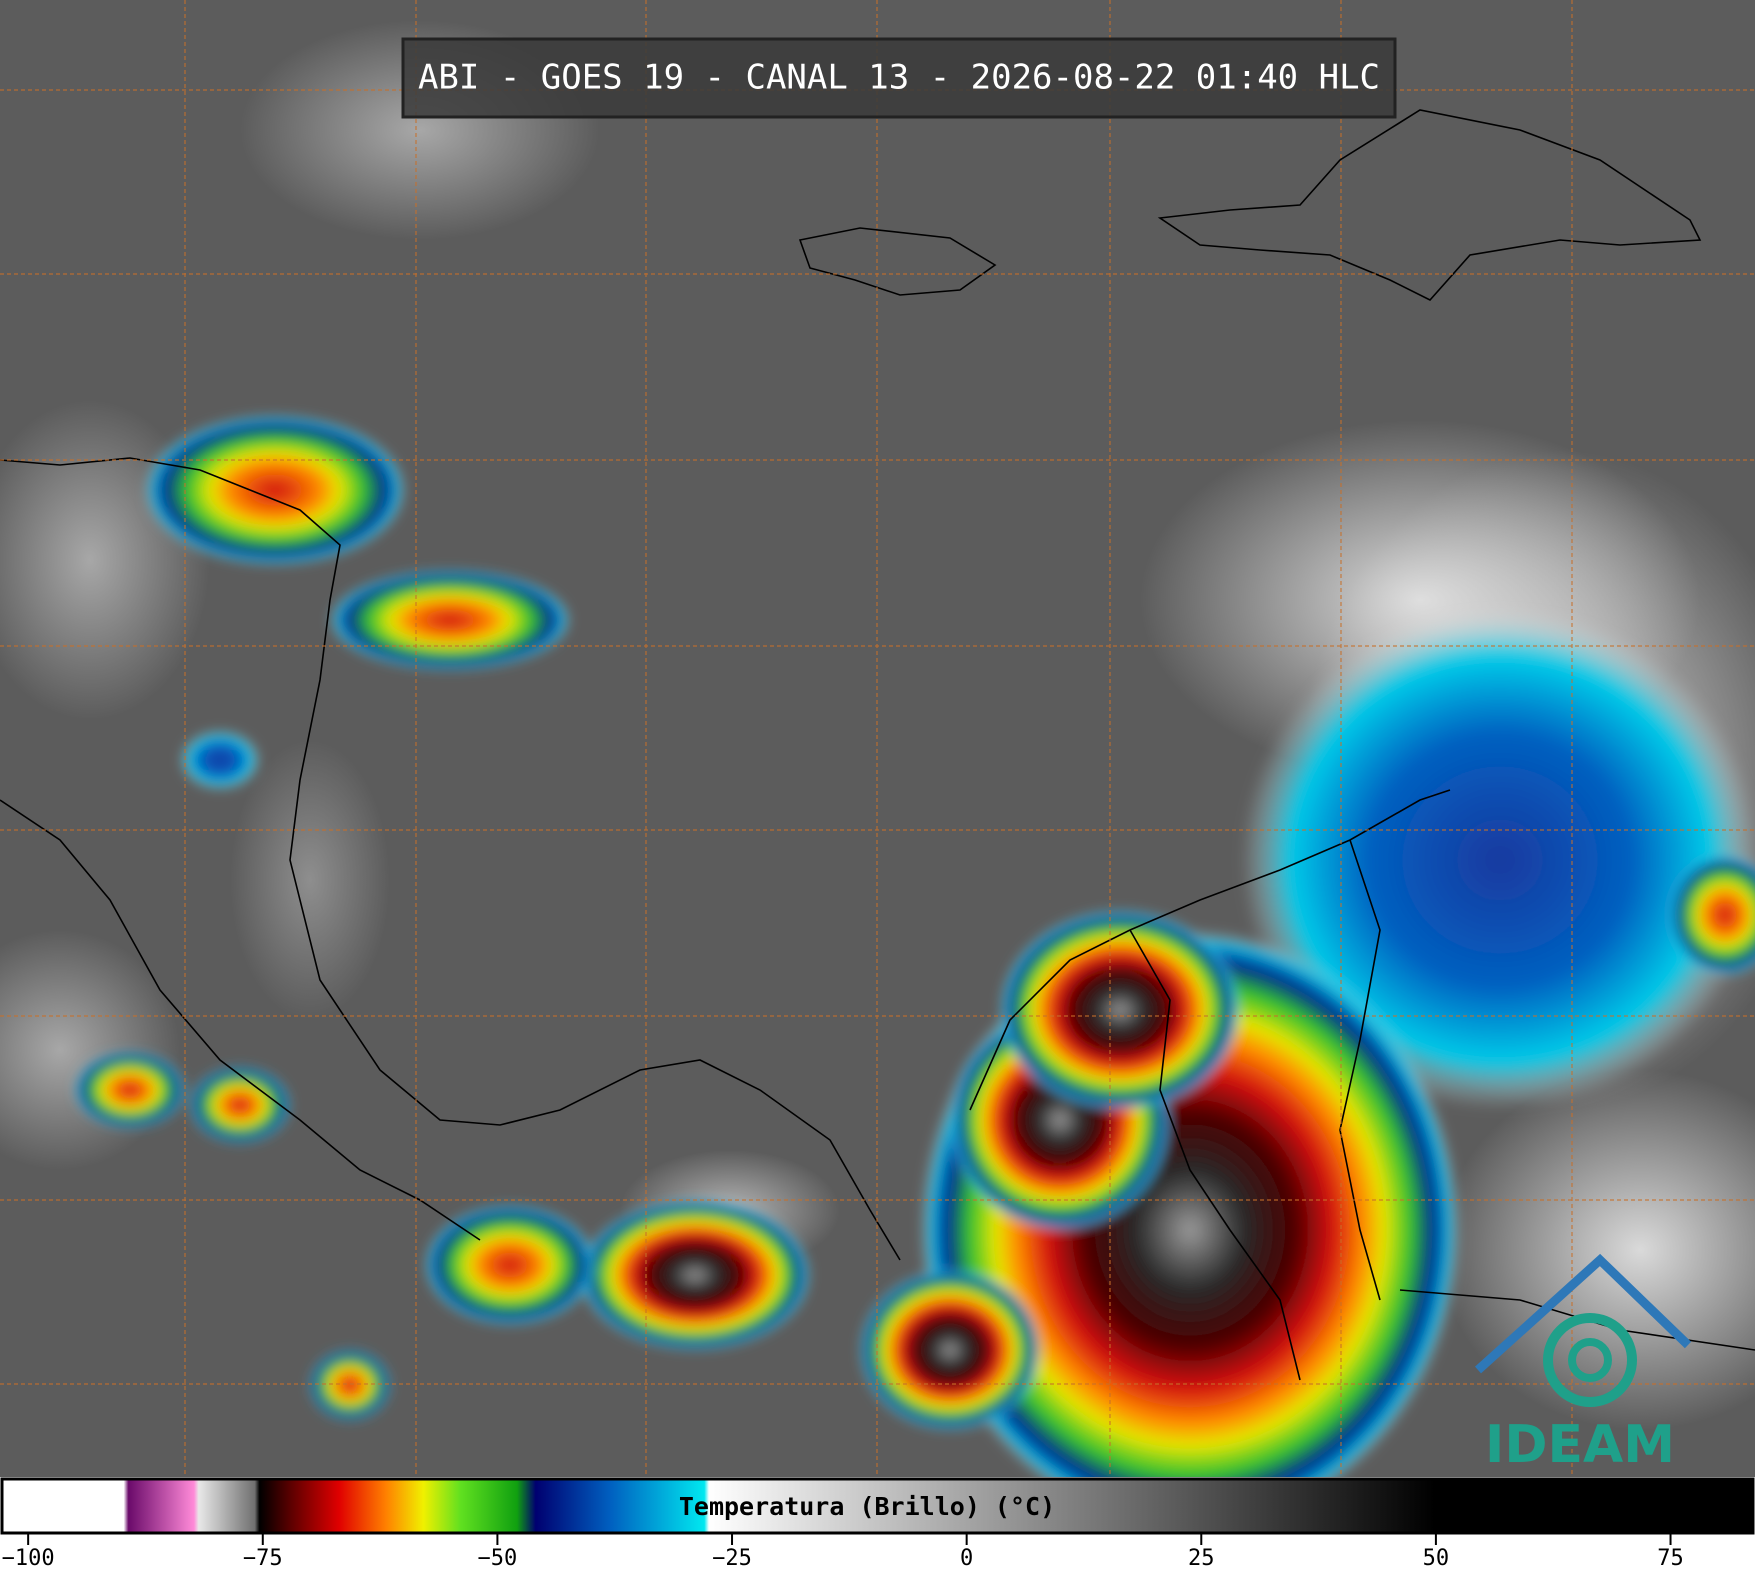 This screenshot has height=1577, width=1755. Describe the element at coordinates (1583, 1364) in the screenshot. I see `logo: IDEAM` at that location.